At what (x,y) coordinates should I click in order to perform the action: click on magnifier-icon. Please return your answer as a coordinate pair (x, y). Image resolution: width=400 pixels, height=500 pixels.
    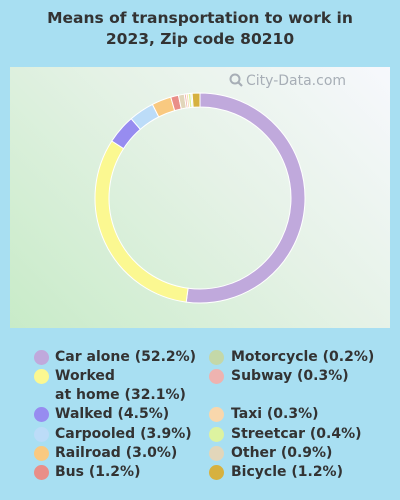
    Looking at the image, I should click on (236, 80).